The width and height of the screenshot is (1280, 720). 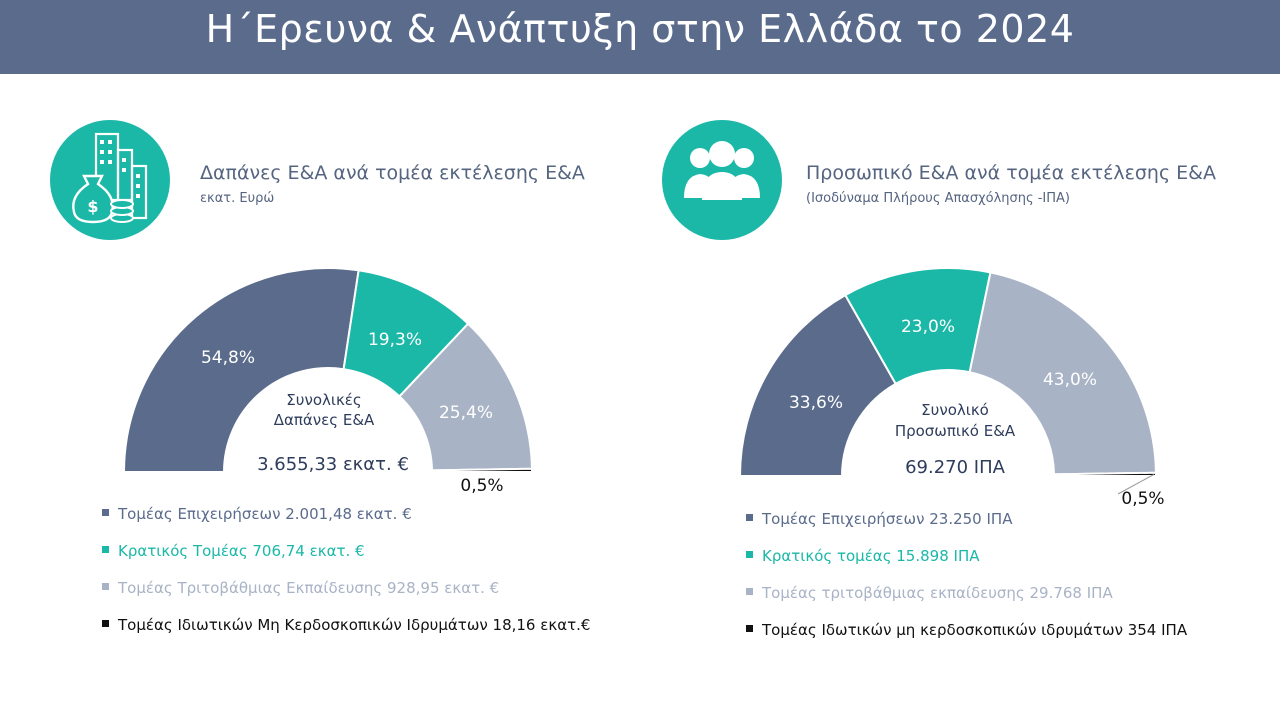 What do you see at coordinates (955, 431) in the screenshot?
I see `right-center-label-line2: Προσωπικό Ε&Α` at bounding box center [955, 431].